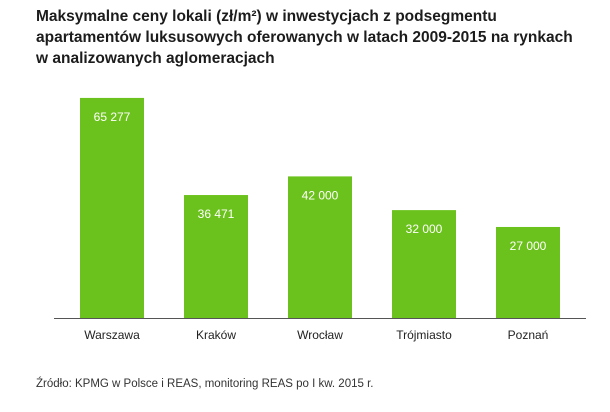  Describe the element at coordinates (112, 335) in the screenshot. I see `x-tick-label: Warszawa` at that location.